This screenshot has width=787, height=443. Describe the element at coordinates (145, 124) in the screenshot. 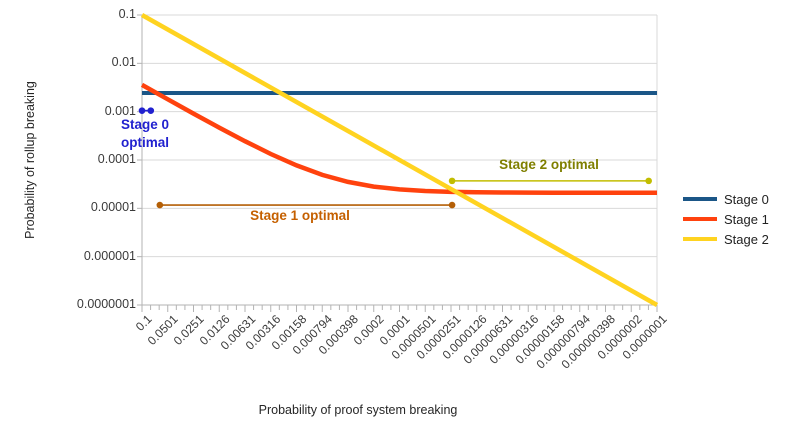

I see `stage0-optimal-label-line1: Stage 0` at that location.